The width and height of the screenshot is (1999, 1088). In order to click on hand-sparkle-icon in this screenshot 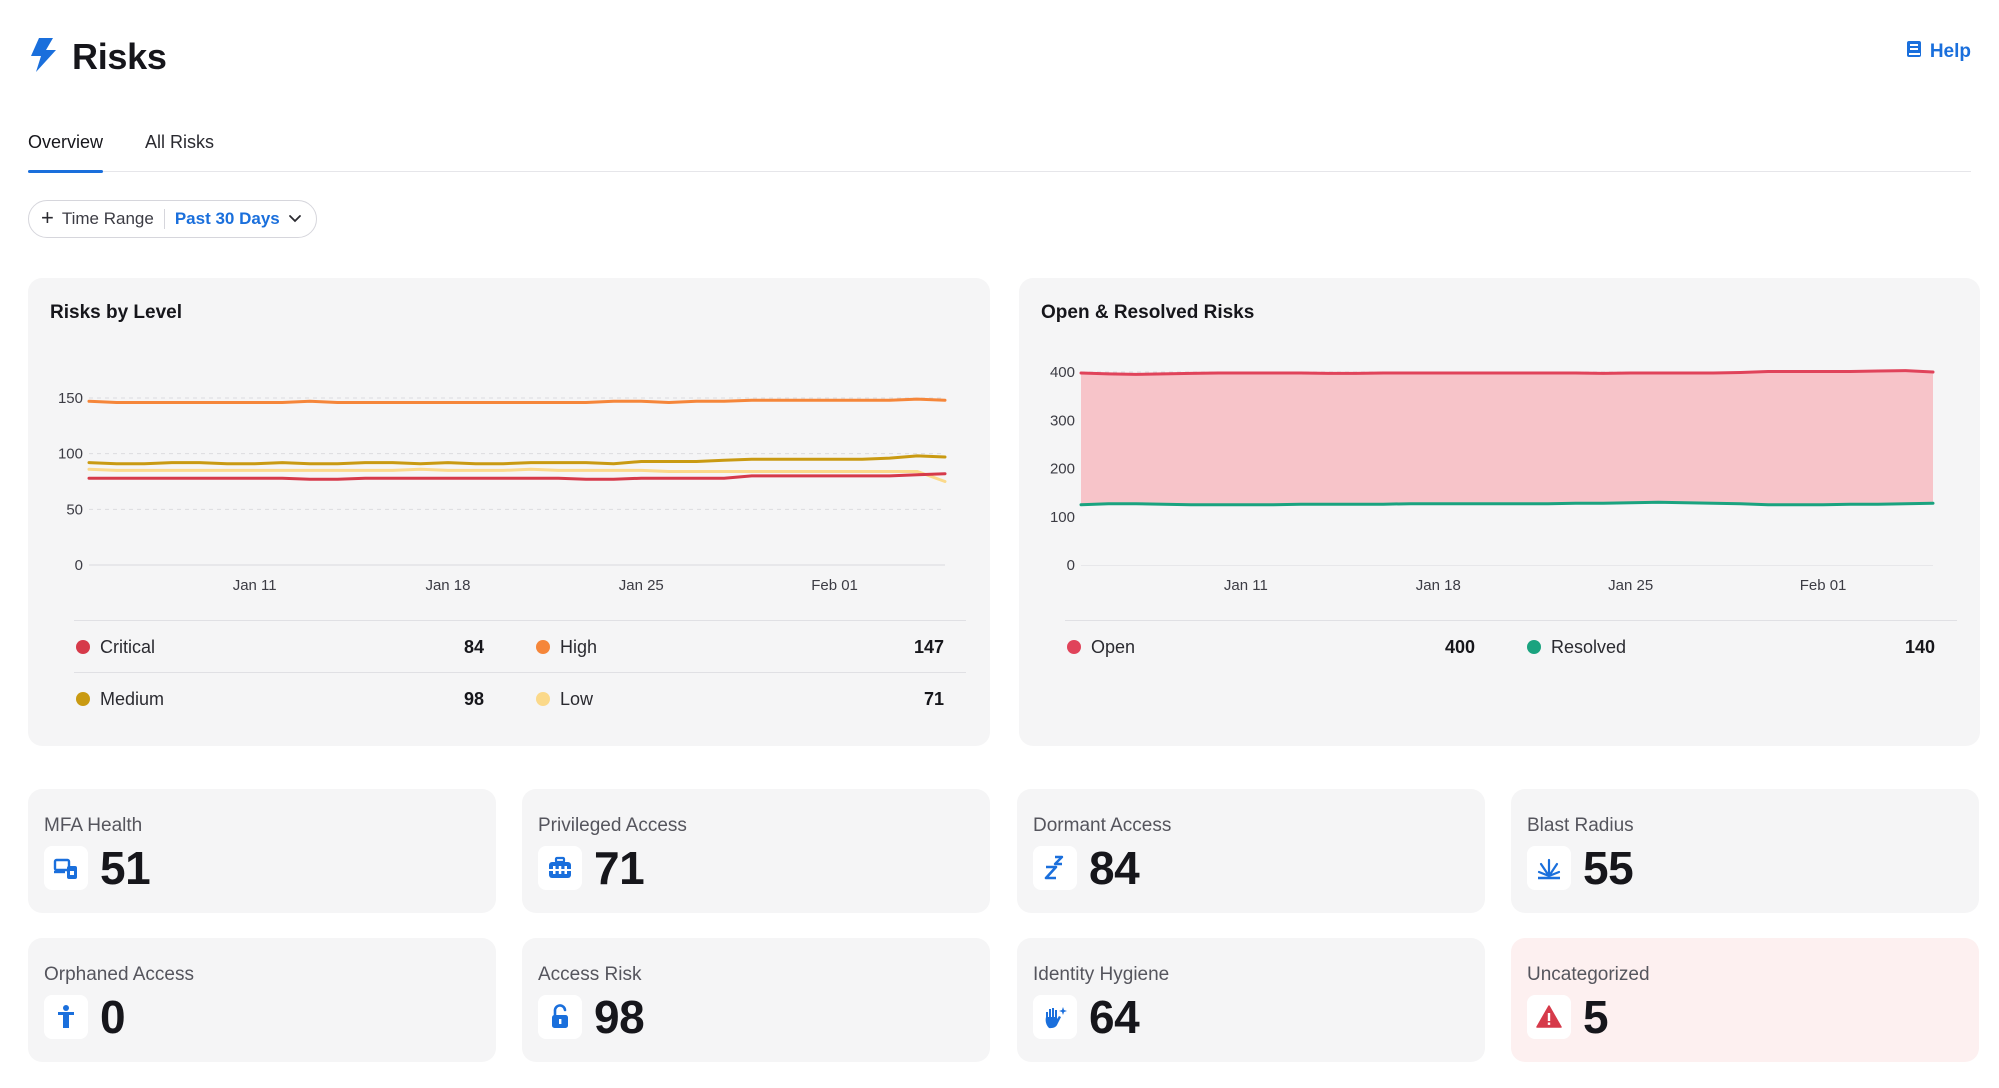, I will do `click(1055, 1017)`.